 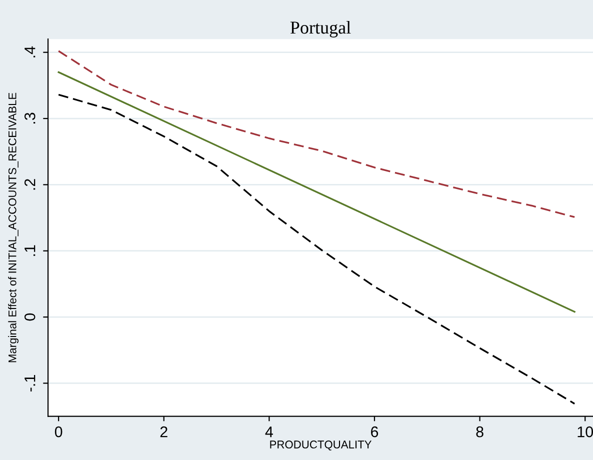 I want to click on x-axis-title: PRODUCTQUALITY, so click(x=321, y=445).